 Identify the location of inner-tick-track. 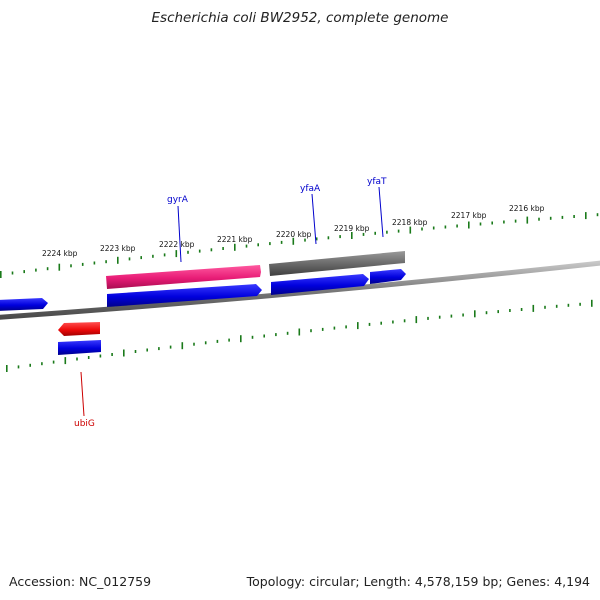
(299, 335).